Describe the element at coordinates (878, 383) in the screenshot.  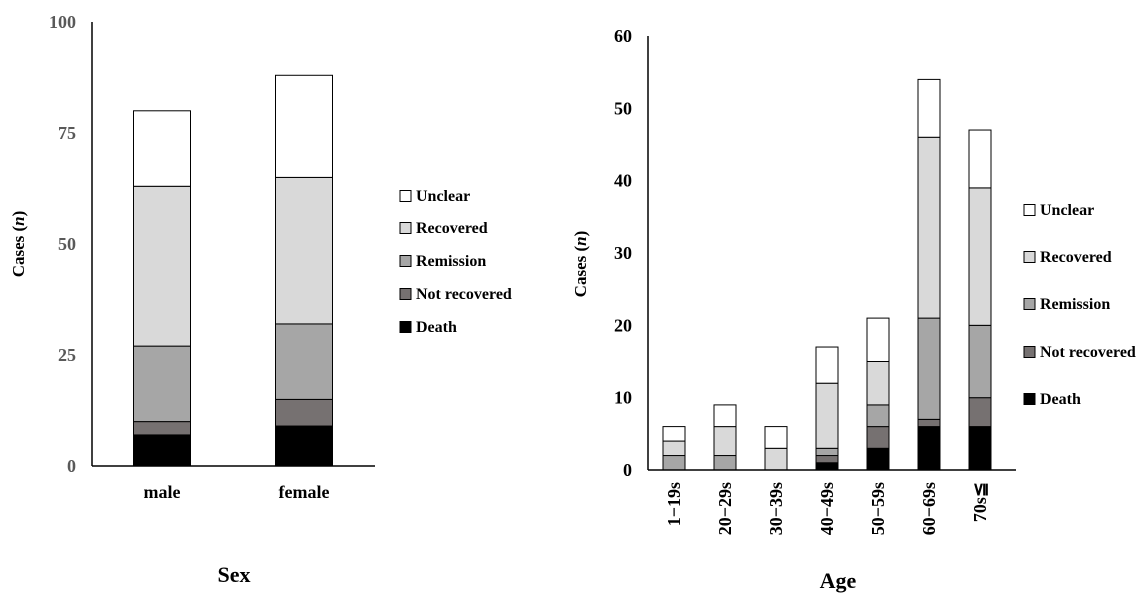
I see `age-bar-50-59s-recovered` at that location.